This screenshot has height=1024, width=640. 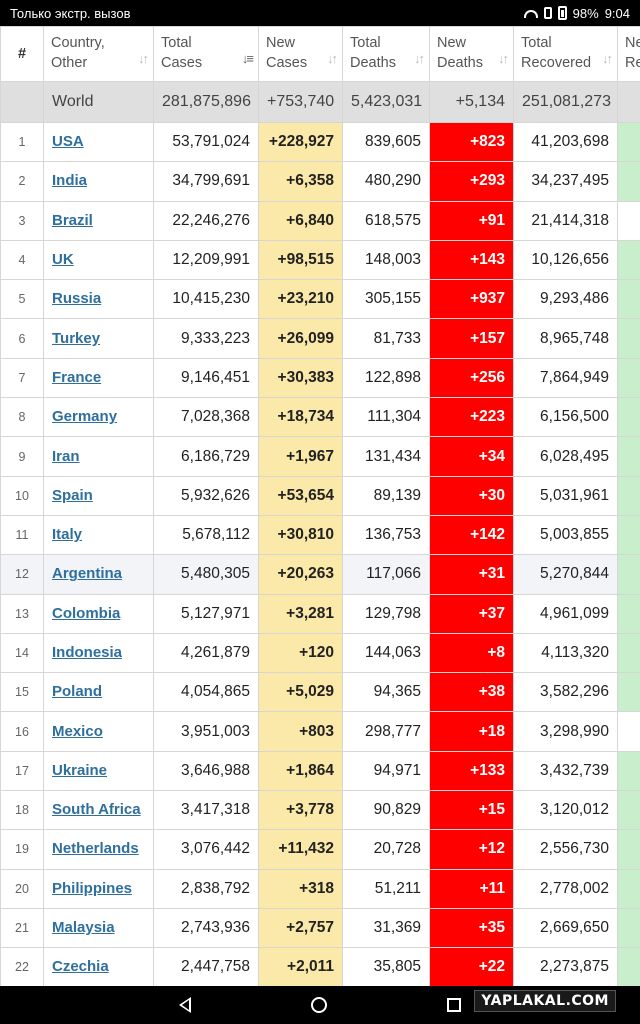 I want to click on country-cell: Russia, so click(x=98, y=299).